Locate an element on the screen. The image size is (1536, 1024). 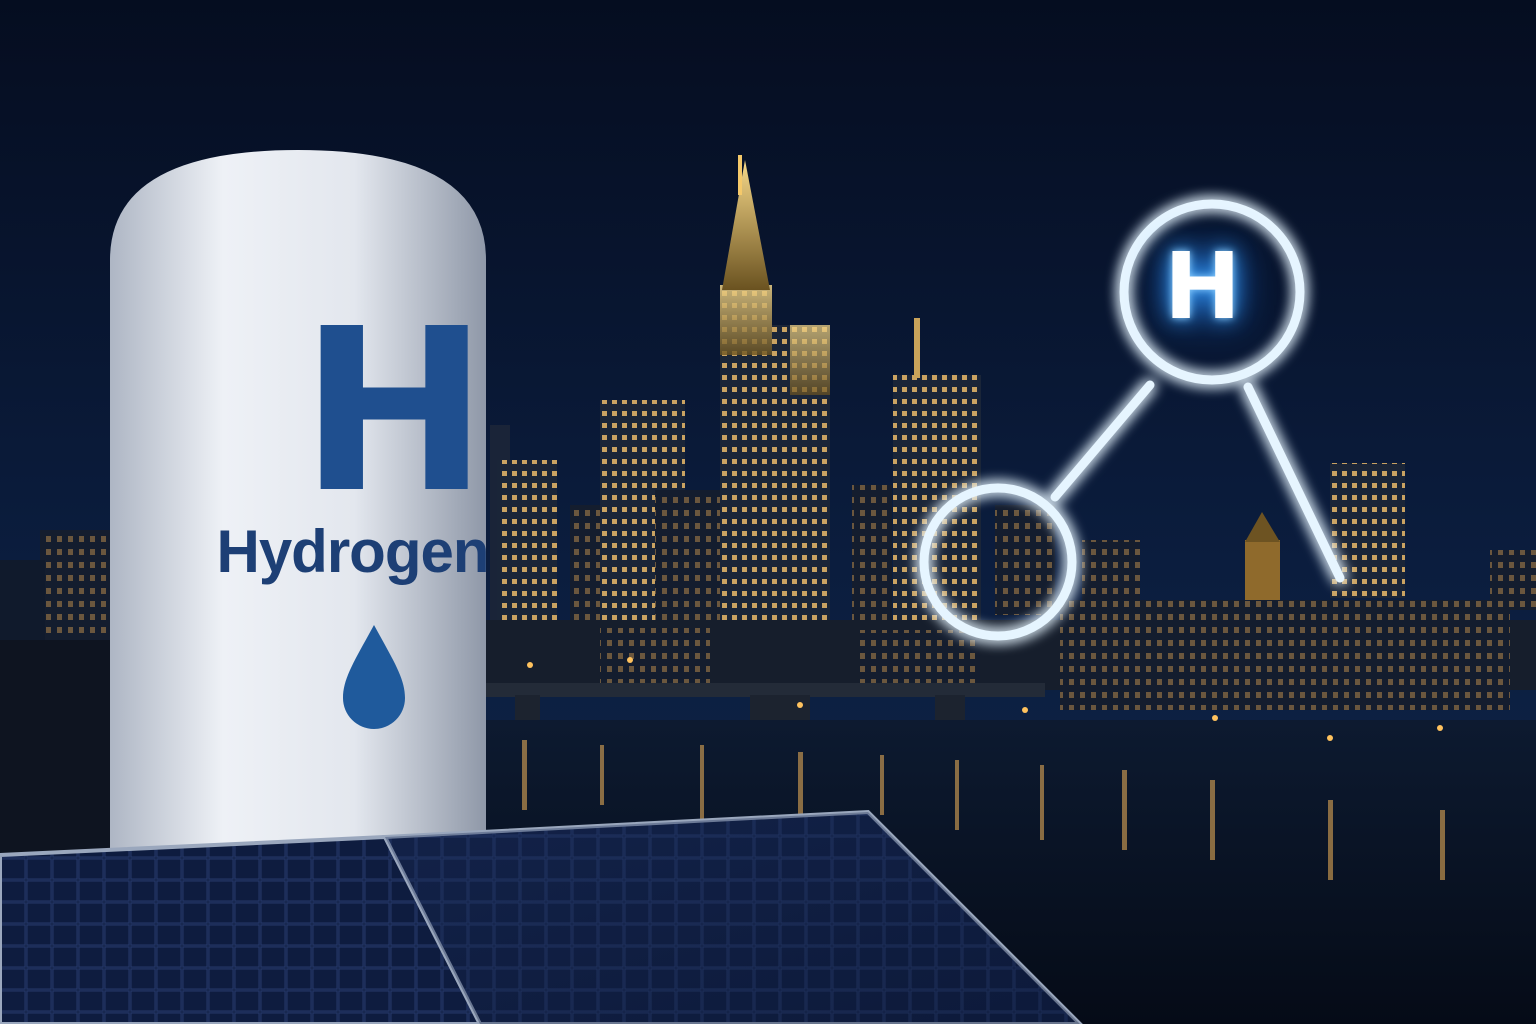
molecule-h-symbol: H is located at coordinates (1202, 286).